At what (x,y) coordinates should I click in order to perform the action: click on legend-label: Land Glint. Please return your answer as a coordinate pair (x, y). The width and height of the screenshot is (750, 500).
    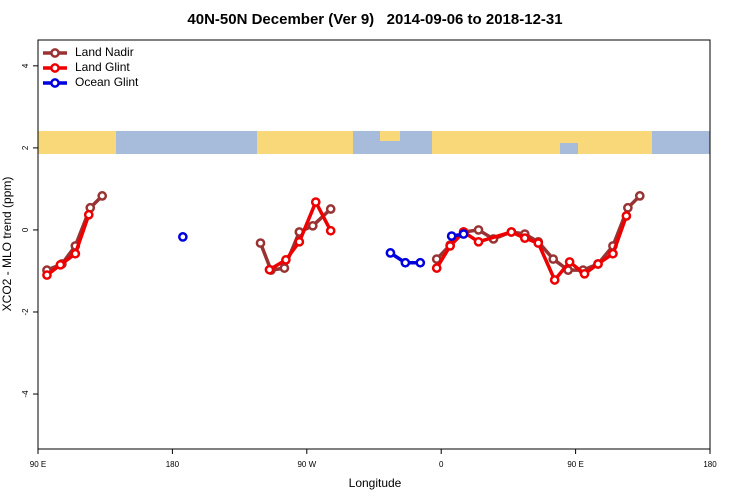
    Looking at the image, I should click on (102, 67).